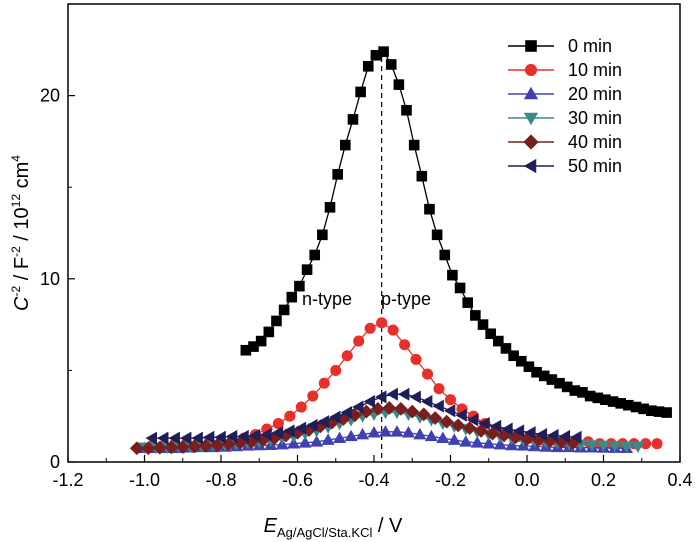 This screenshot has width=700, height=542. What do you see at coordinates (16, 201) in the screenshot?
I see `y-axis-title-exp3: 12` at bounding box center [16, 201].